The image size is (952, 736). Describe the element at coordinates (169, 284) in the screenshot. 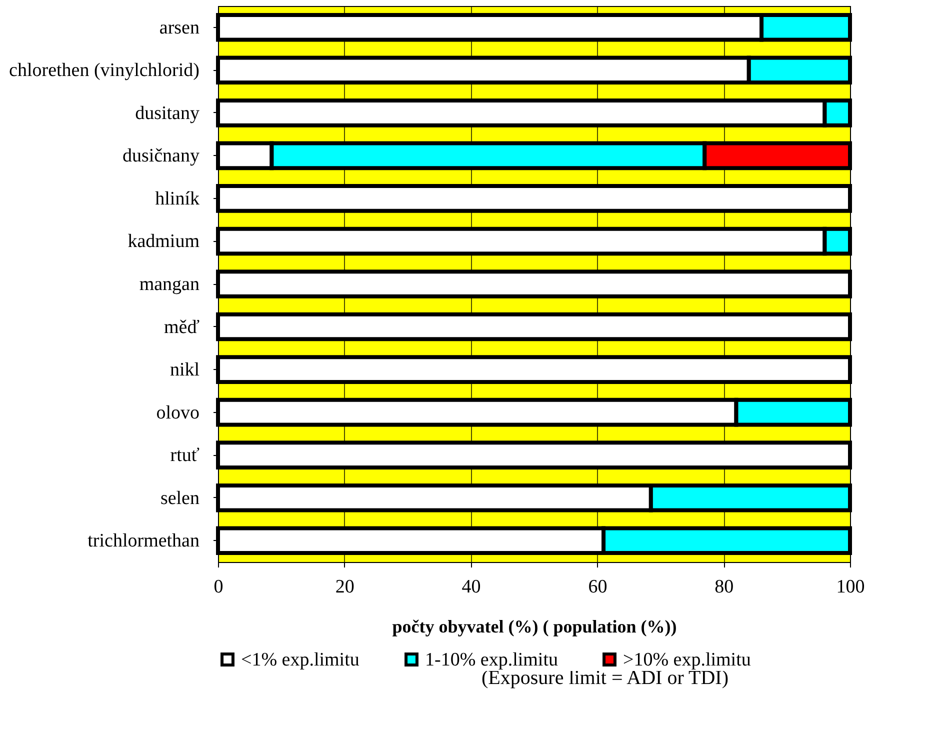

I see `y-tick-label: mangan` at that location.